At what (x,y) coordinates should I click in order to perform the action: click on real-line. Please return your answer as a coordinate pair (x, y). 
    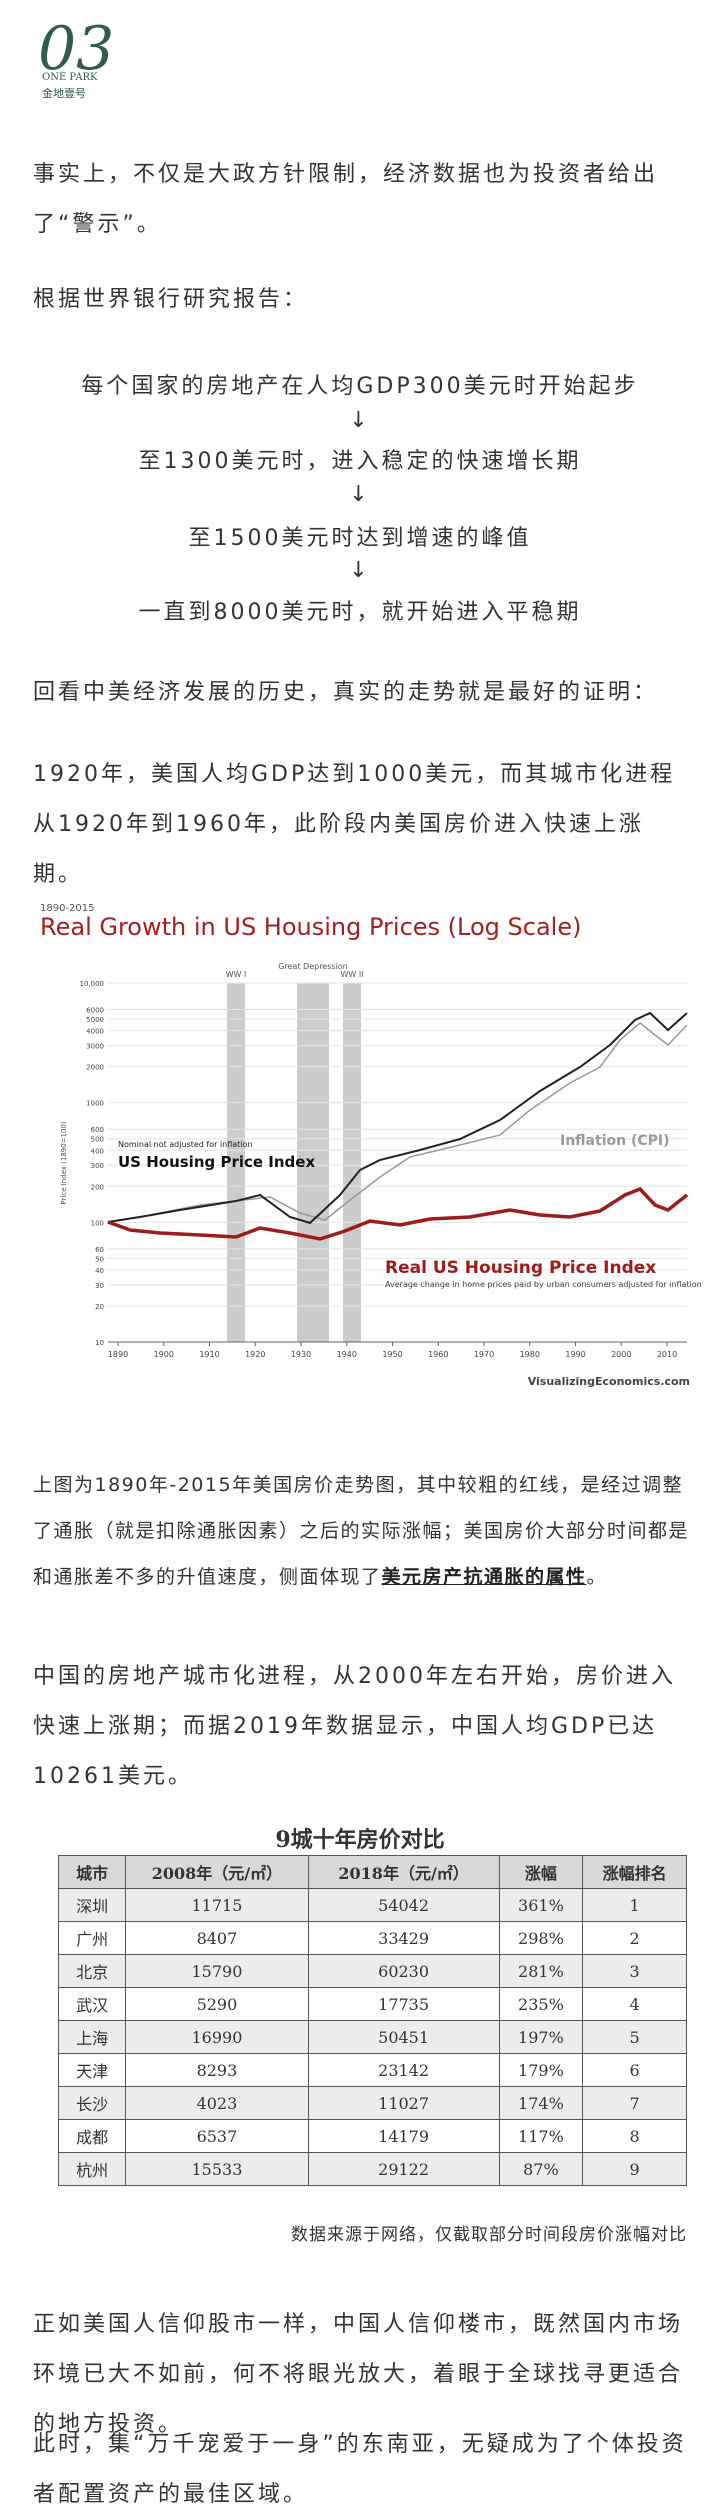
    Looking at the image, I should click on (398, 1213).